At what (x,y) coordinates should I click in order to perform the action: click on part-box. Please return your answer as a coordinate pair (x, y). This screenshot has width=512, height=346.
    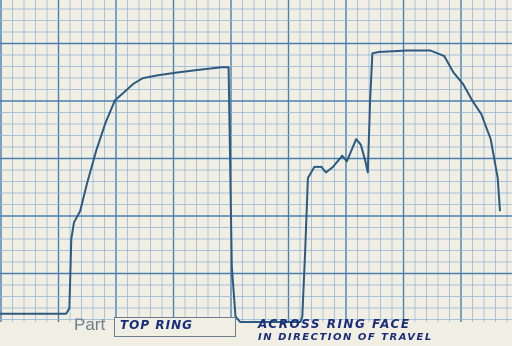
    Looking at the image, I should click on (175, 327).